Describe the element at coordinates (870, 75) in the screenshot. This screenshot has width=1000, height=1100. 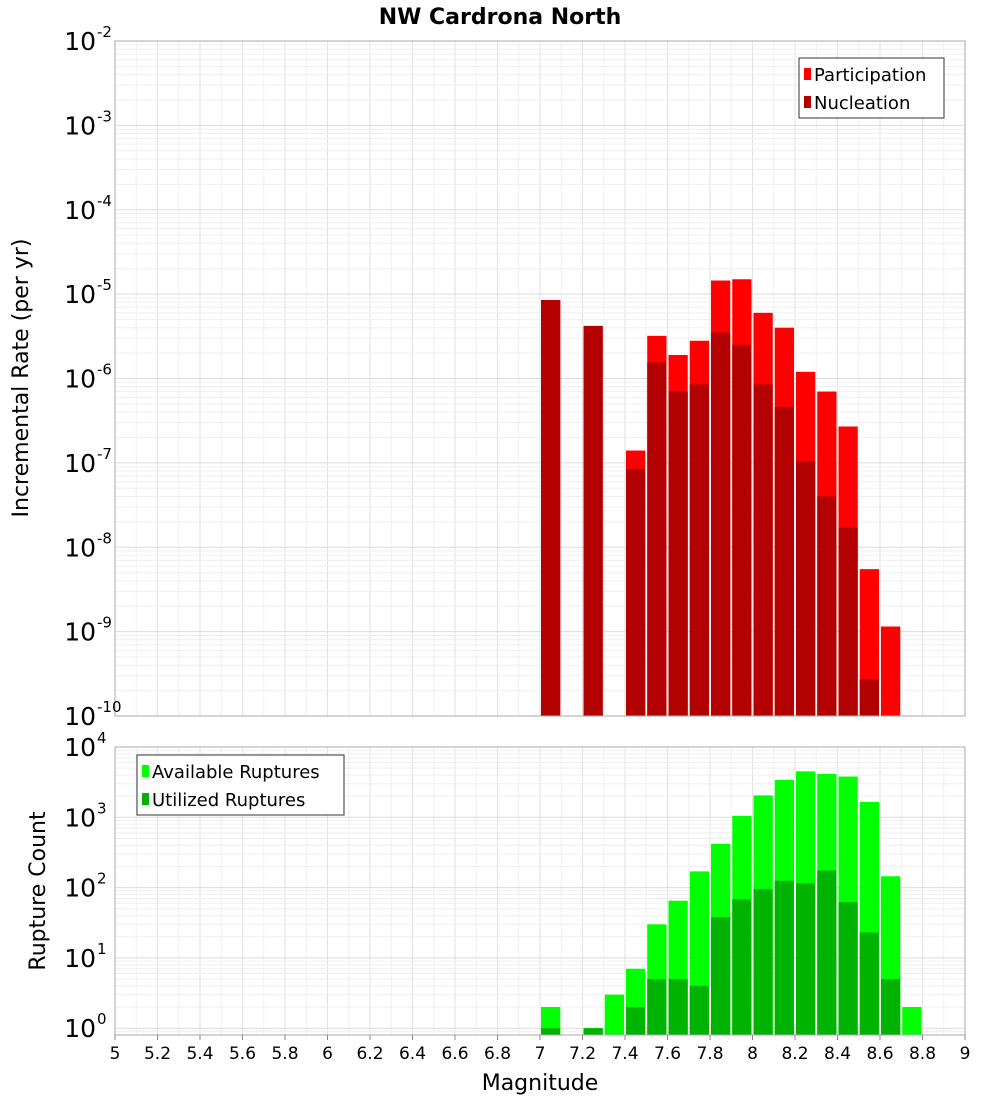
I see `rate-legend-label: Participation` at that location.